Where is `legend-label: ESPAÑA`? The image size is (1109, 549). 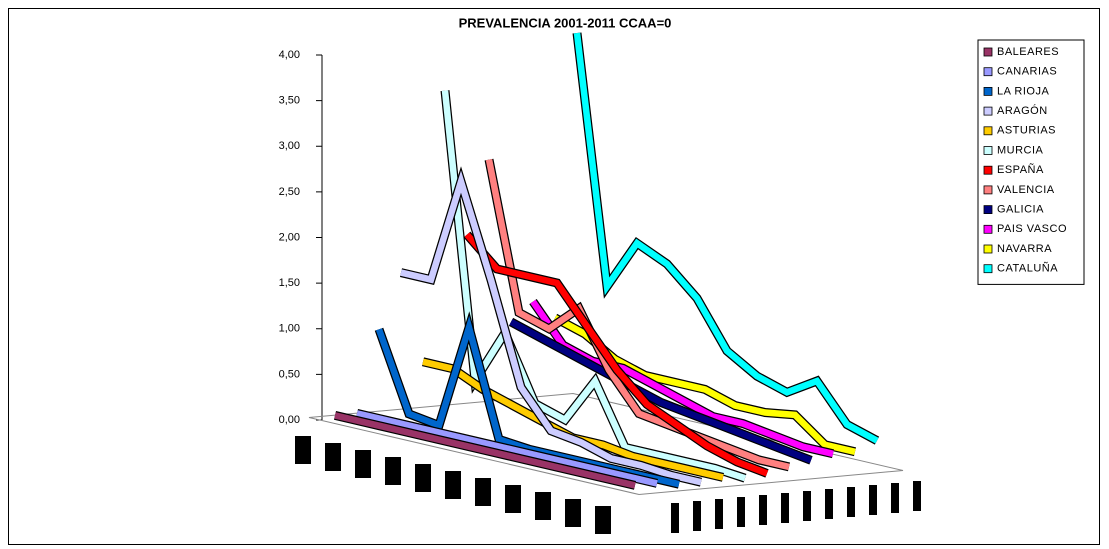
legend-label: ESPAÑA is located at coordinates (1020, 169).